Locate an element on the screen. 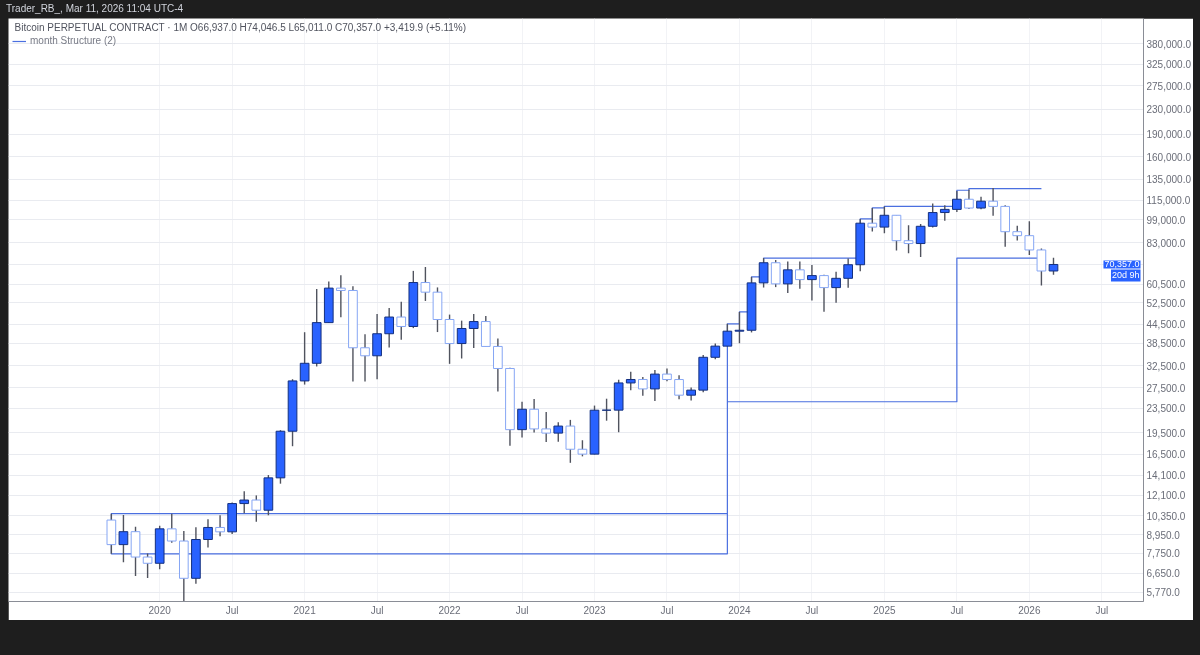 The width and height of the screenshot is (1200, 655). y-tick-label: 325,000.0 is located at coordinates (1169, 65).